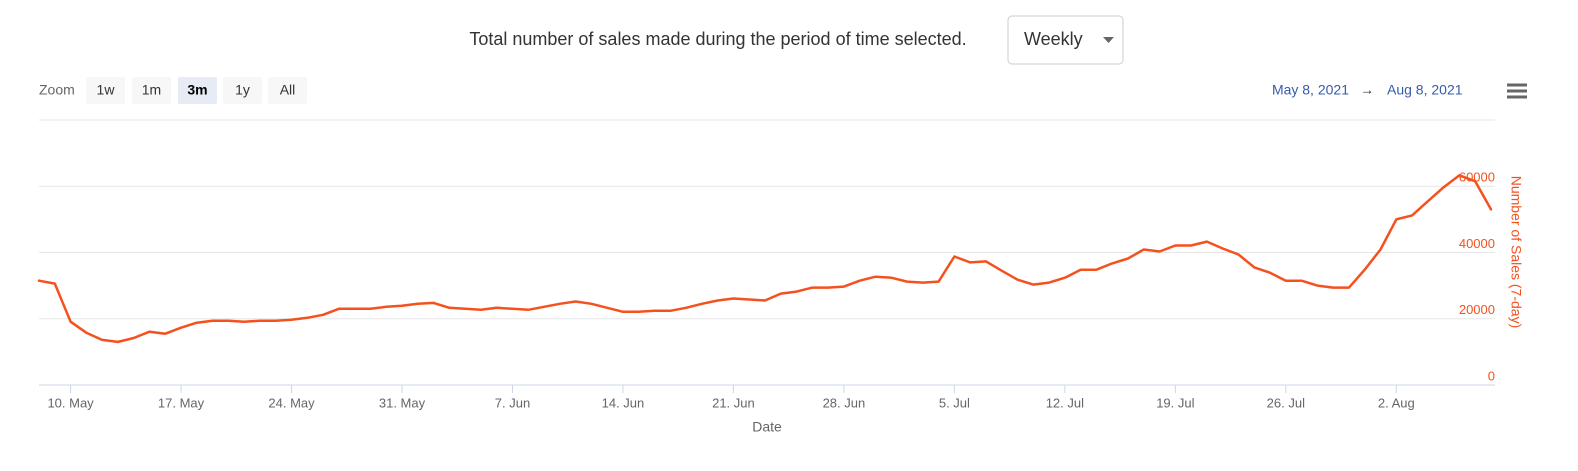  What do you see at coordinates (1517, 91) in the screenshot?
I see `menu-button` at bounding box center [1517, 91].